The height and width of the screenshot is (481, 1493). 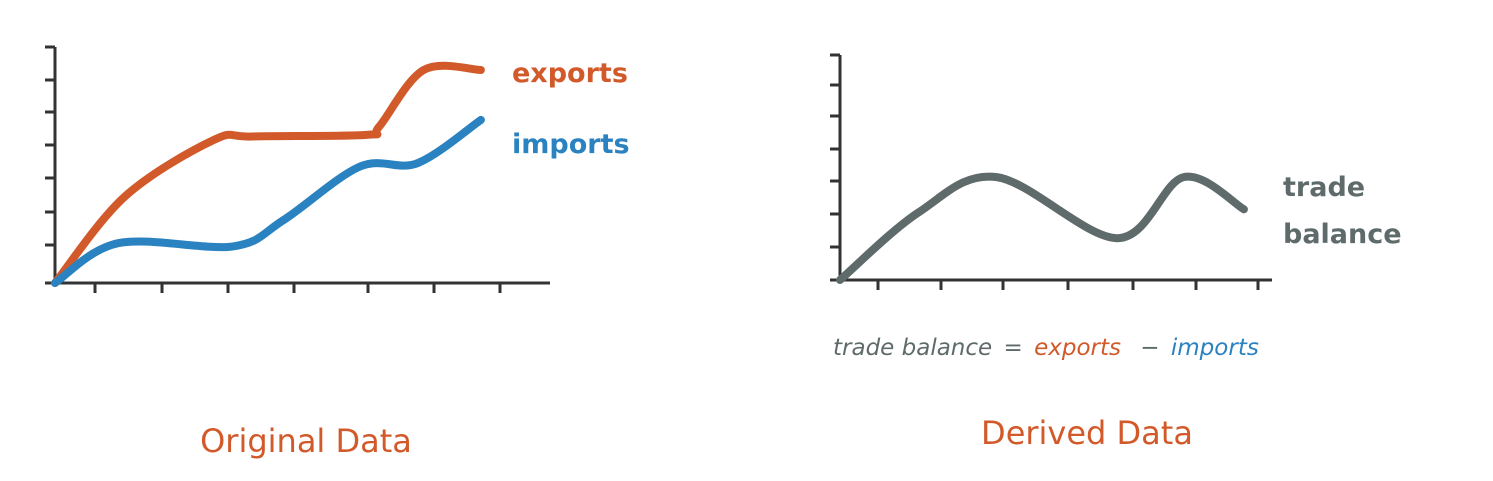 I want to click on formula-lhs: trade balance, so click(x=912, y=348).